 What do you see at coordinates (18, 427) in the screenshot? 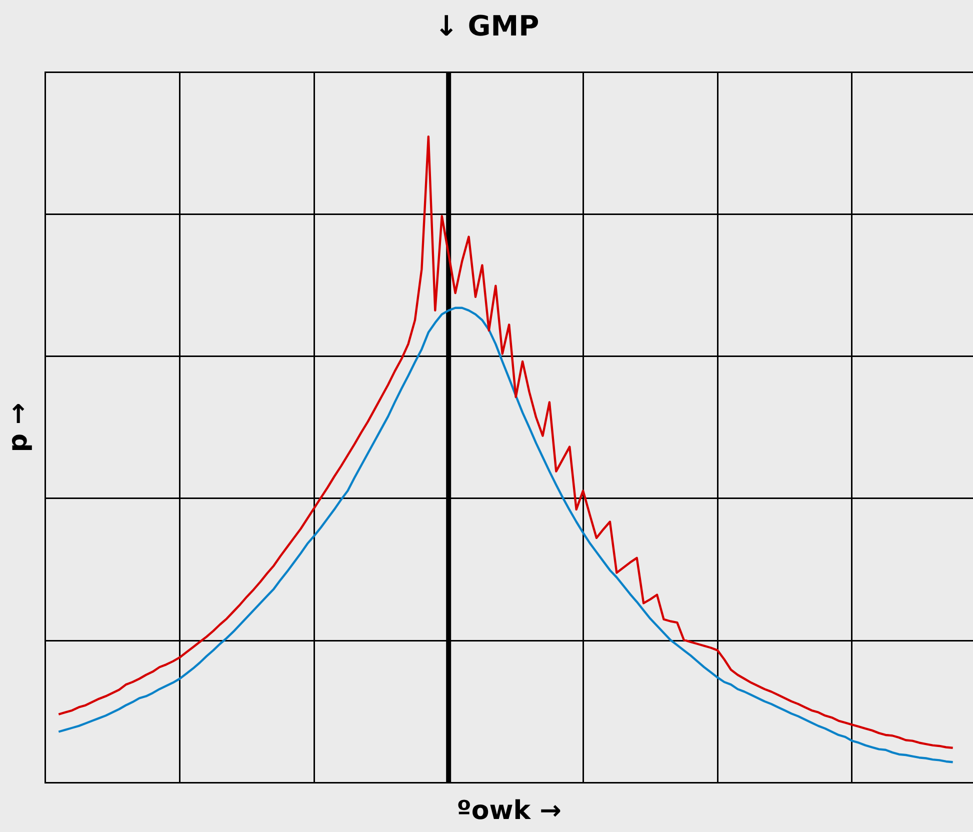
I see `y-axis-title: p →` at bounding box center [18, 427].